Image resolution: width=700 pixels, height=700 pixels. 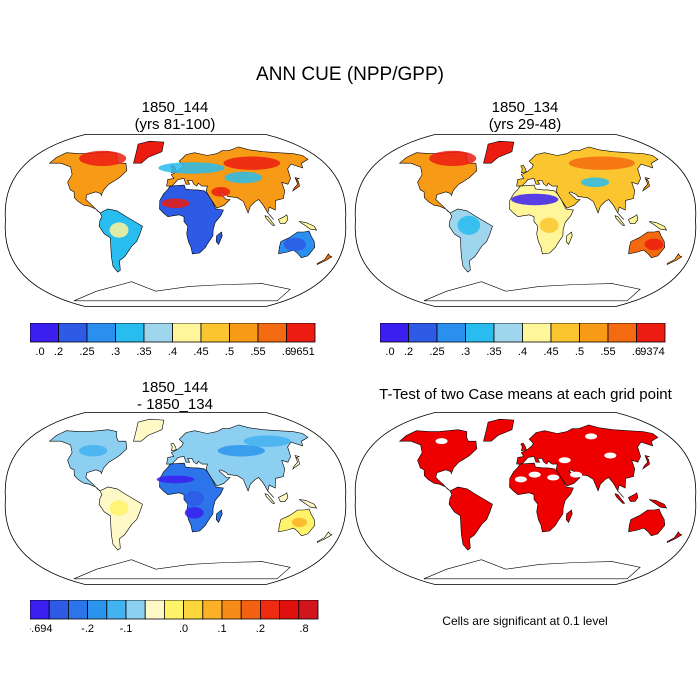 I want to click on significance-note: Cells are significant at 0.1 level, so click(x=525, y=621).